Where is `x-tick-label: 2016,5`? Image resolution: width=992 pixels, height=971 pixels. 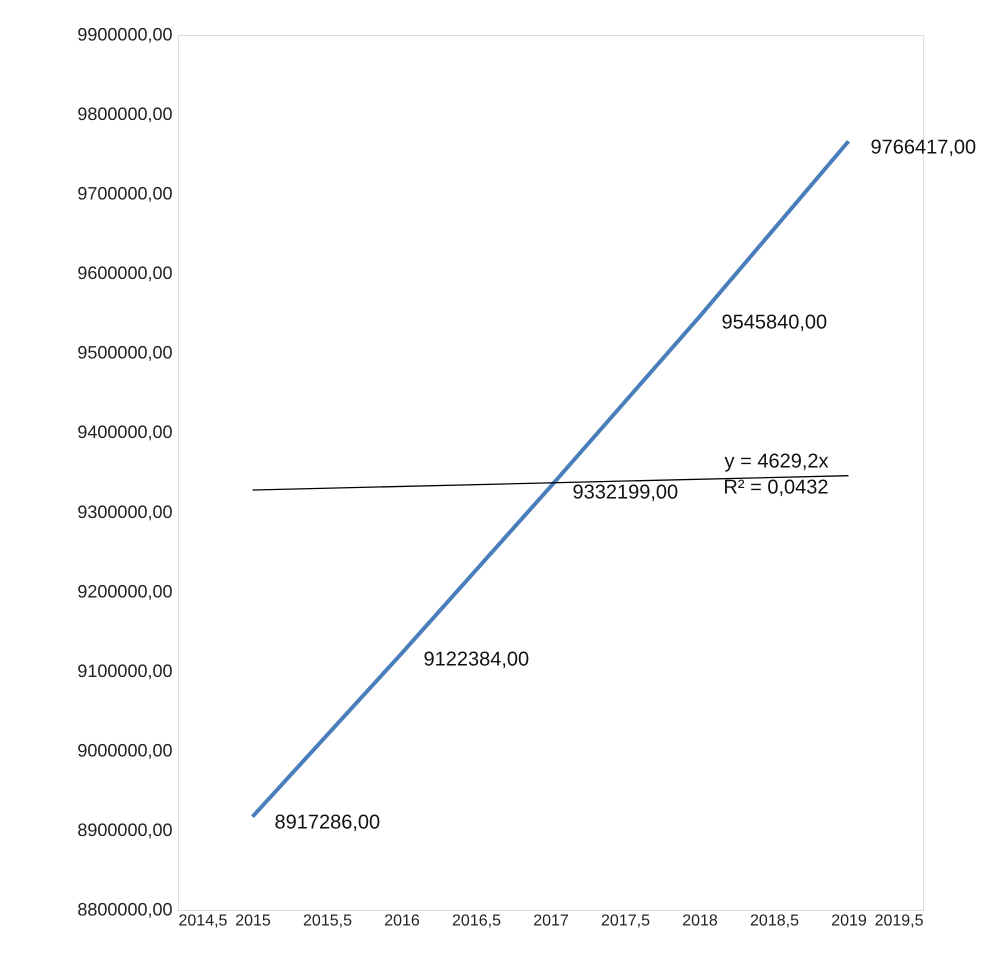 x-tick-label: 2016,5 is located at coordinates (477, 921).